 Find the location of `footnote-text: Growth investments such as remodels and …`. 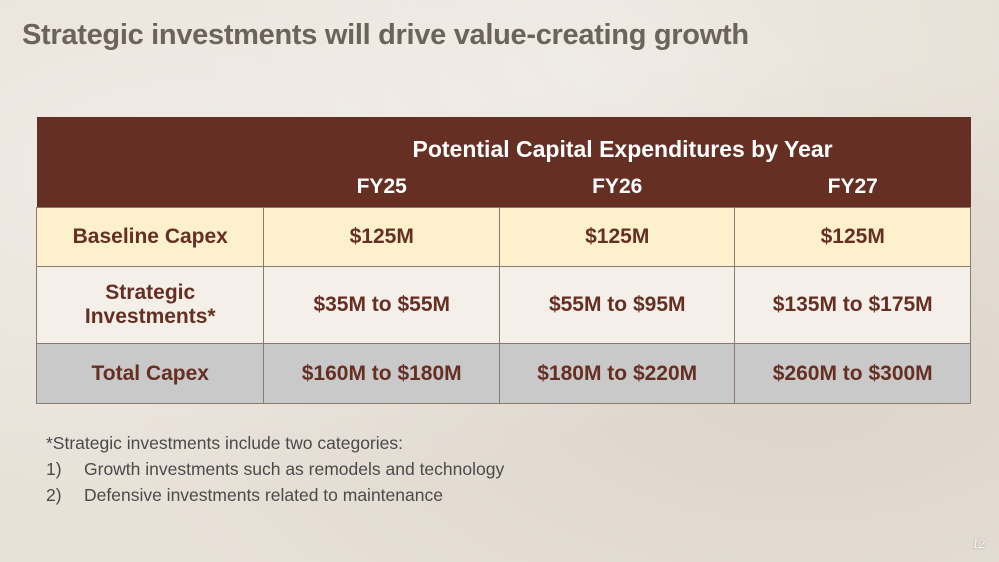

footnote-text: Growth investments such as remodels and … is located at coordinates (294, 469).